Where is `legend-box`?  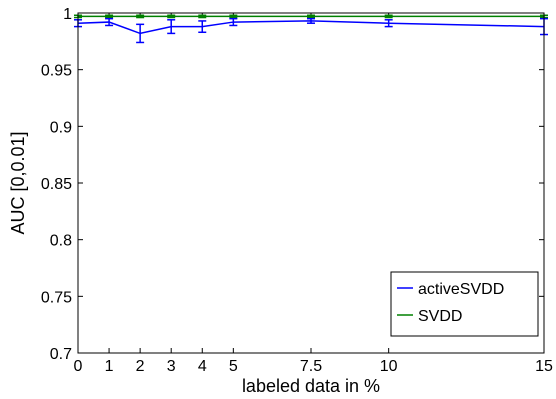
legend-box is located at coordinates (464, 304).